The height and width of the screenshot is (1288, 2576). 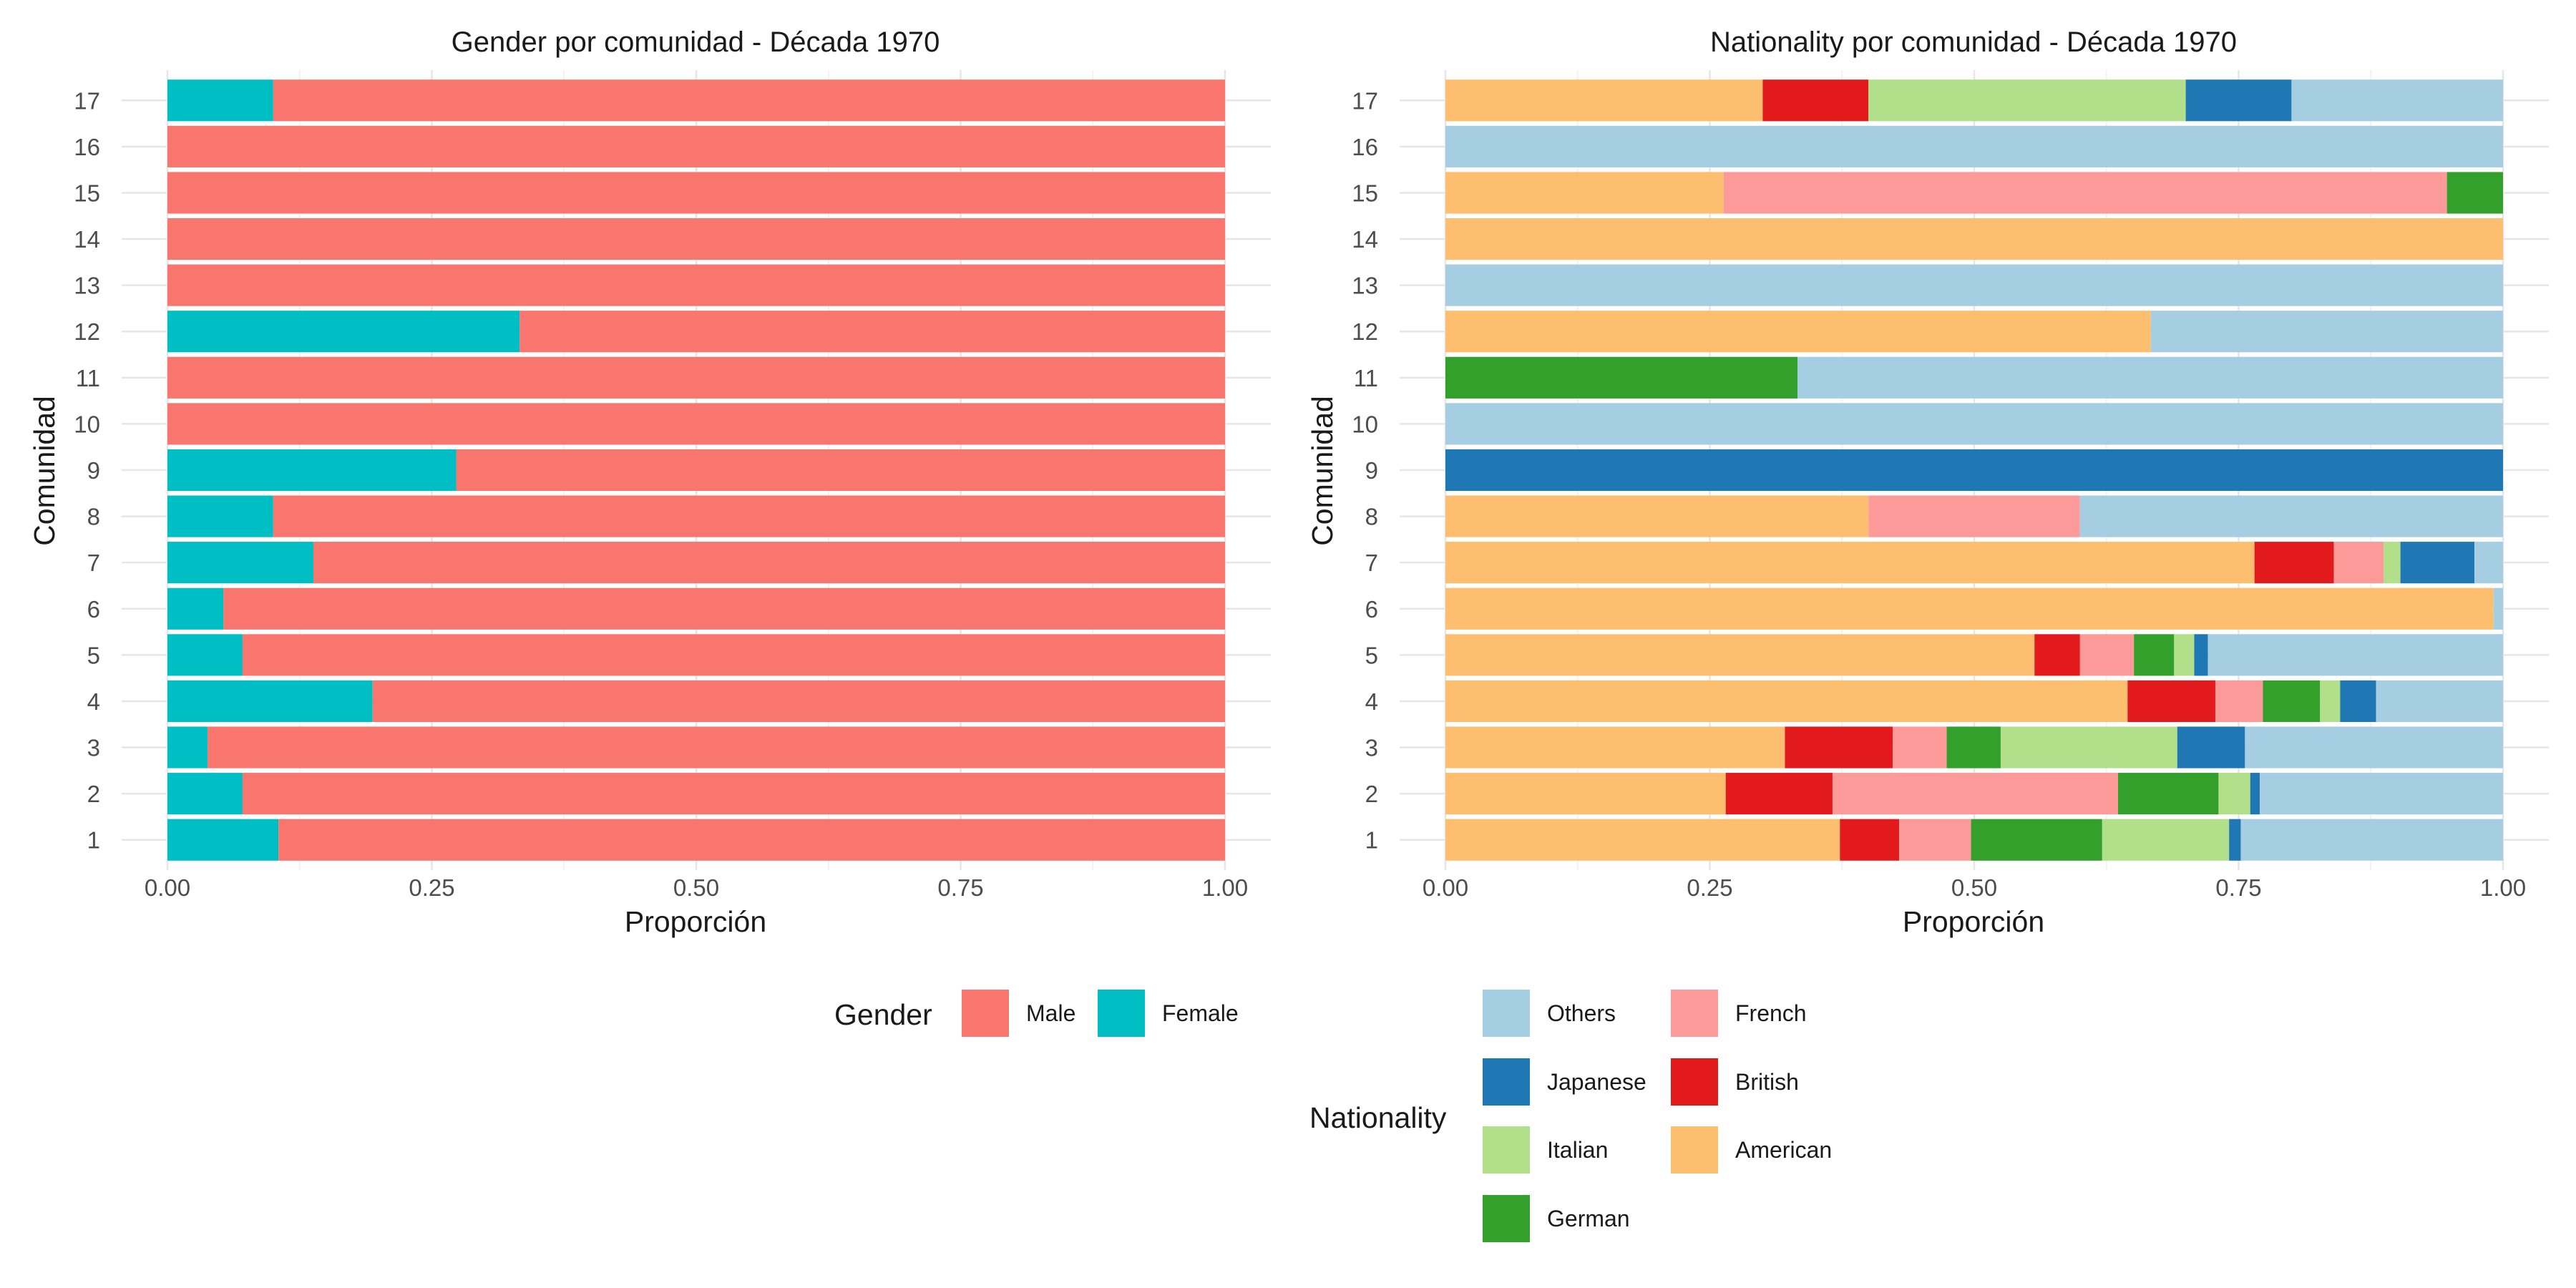 I want to click on legend-label: Female, so click(x=1200, y=1013).